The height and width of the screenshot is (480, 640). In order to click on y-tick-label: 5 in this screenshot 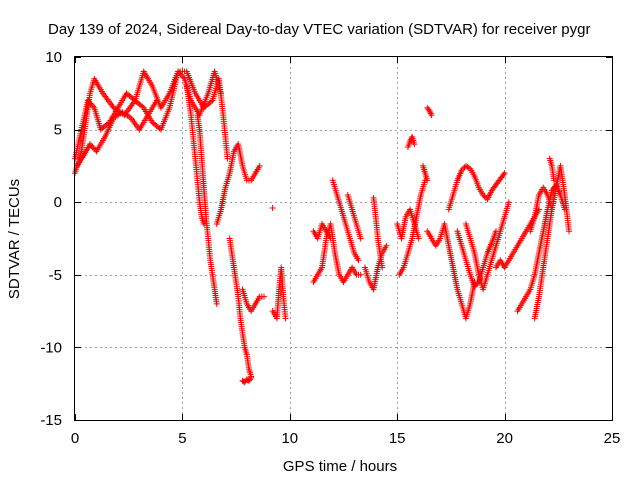, I will do `click(58, 130)`.